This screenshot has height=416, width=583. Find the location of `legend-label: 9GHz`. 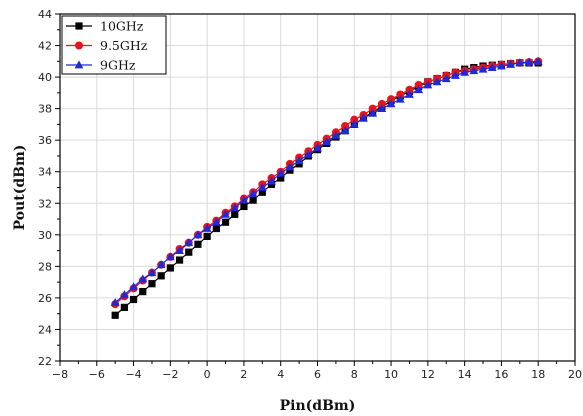

legend-label: 9GHz is located at coordinates (118, 65).